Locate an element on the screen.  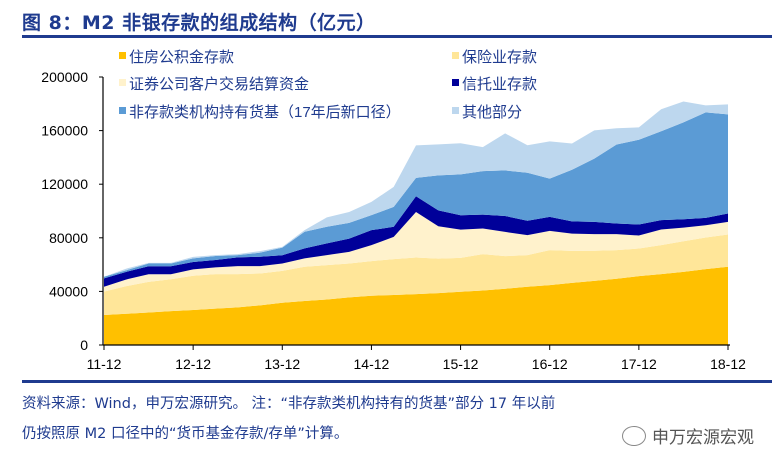
y-tick-label: 0 is located at coordinates (84, 345).